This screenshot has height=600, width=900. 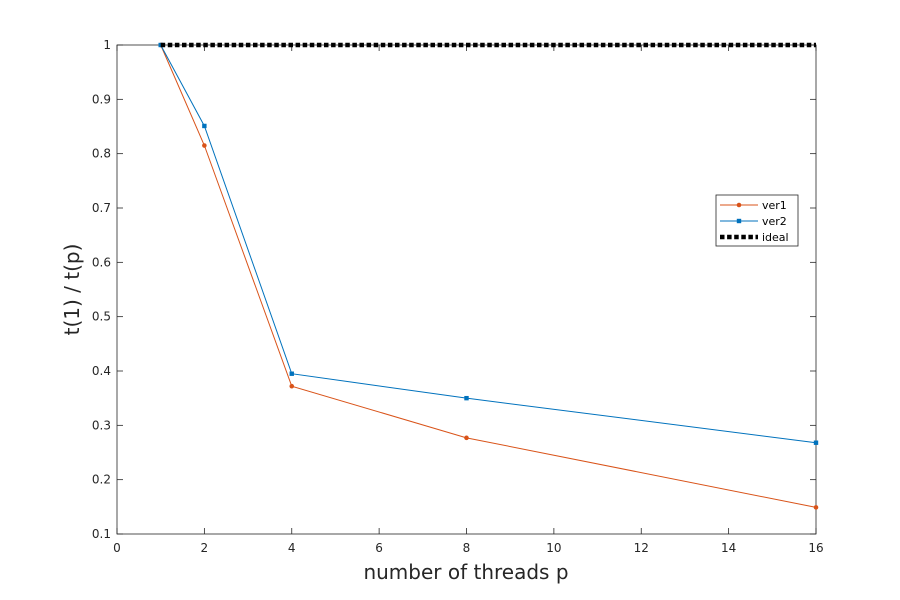 What do you see at coordinates (465, 572) in the screenshot?
I see `x-axis-title: number of threads p` at bounding box center [465, 572].